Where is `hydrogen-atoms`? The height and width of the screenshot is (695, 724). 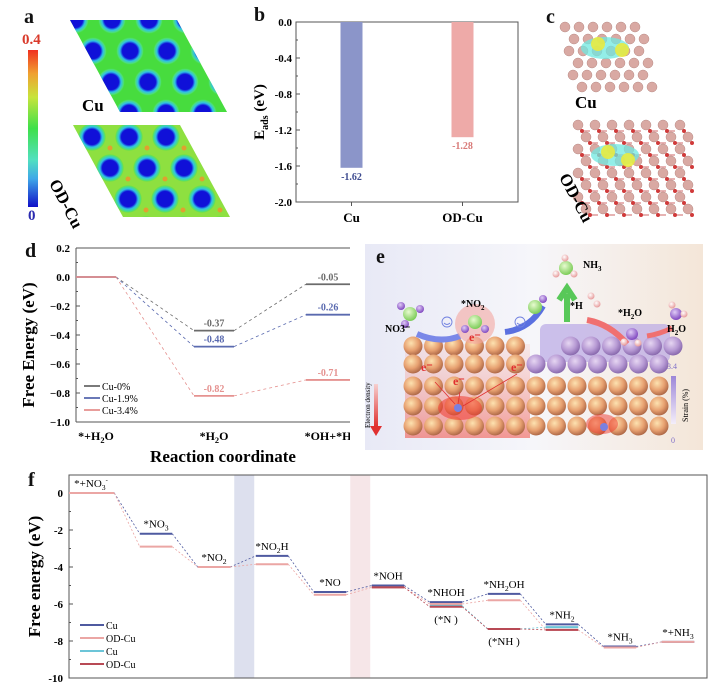 hydrogen-atoms is located at coordinates (594, 300).